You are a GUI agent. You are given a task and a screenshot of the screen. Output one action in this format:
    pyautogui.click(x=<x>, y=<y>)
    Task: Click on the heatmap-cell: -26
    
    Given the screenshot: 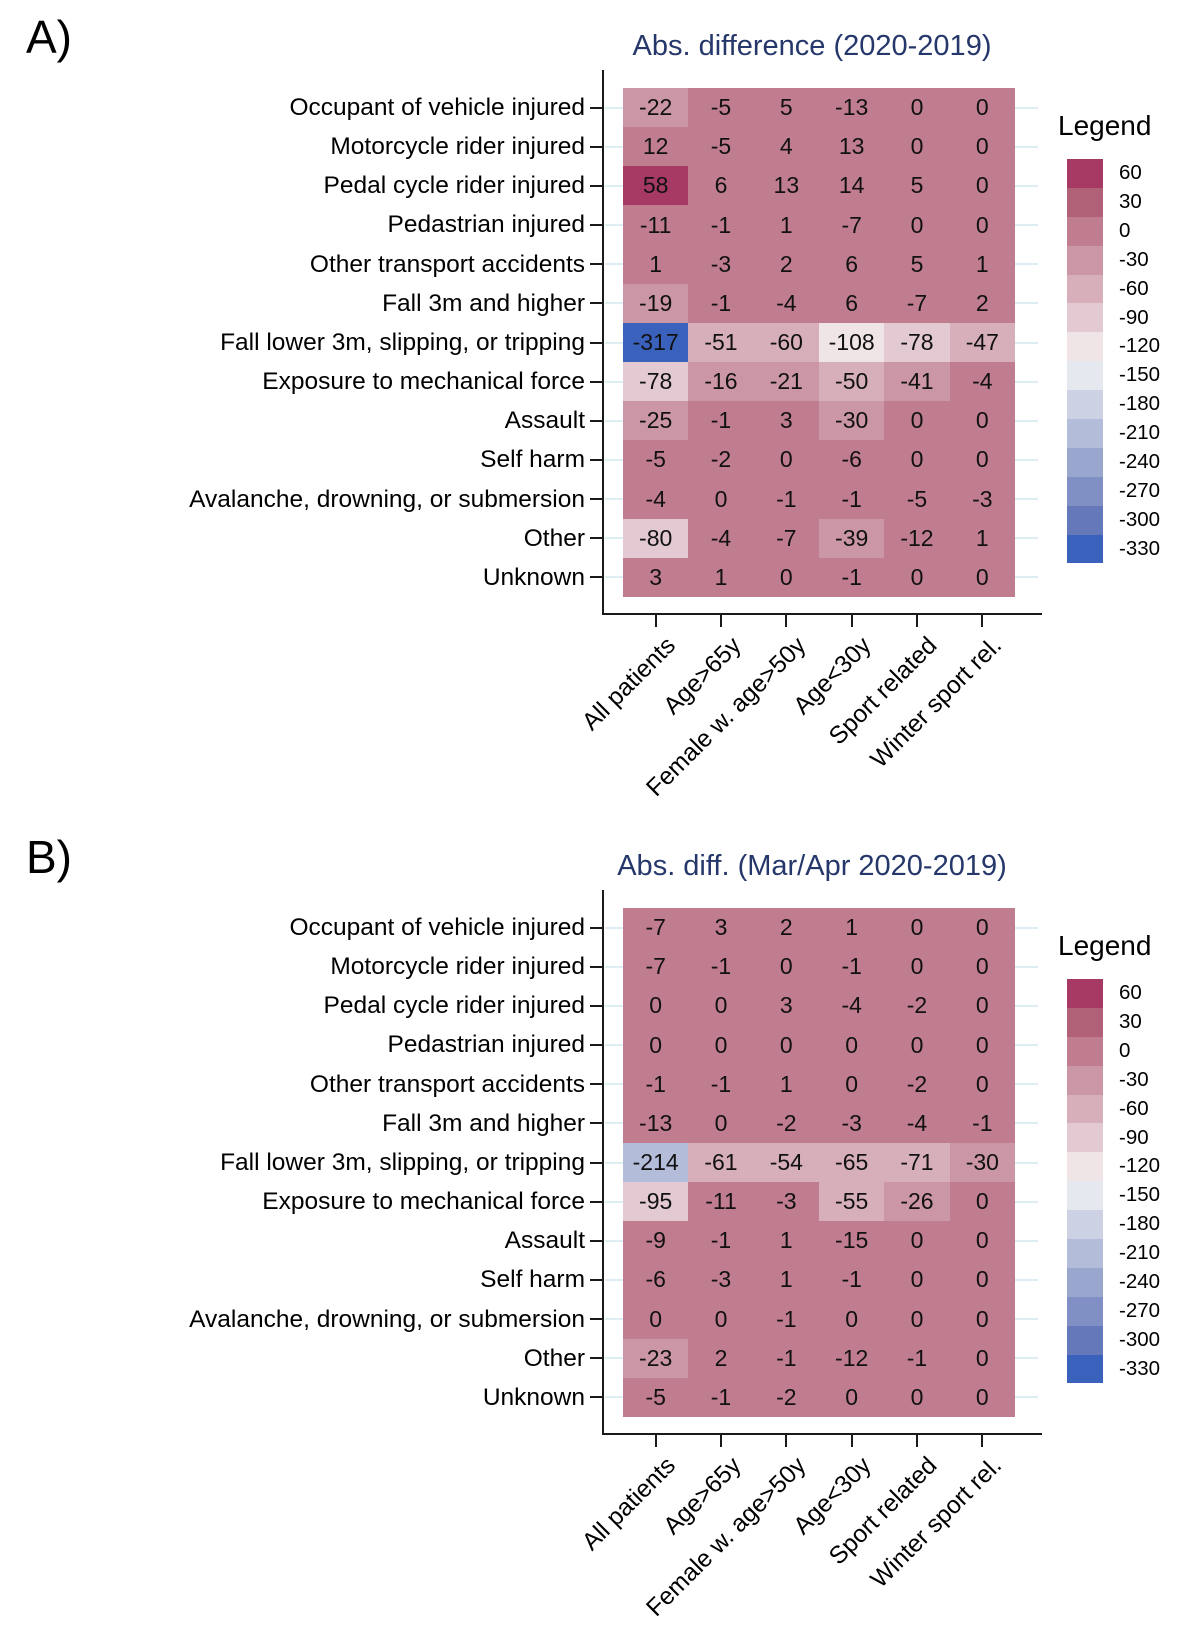 What is the action you would take?
    pyautogui.click(x=917, y=1202)
    